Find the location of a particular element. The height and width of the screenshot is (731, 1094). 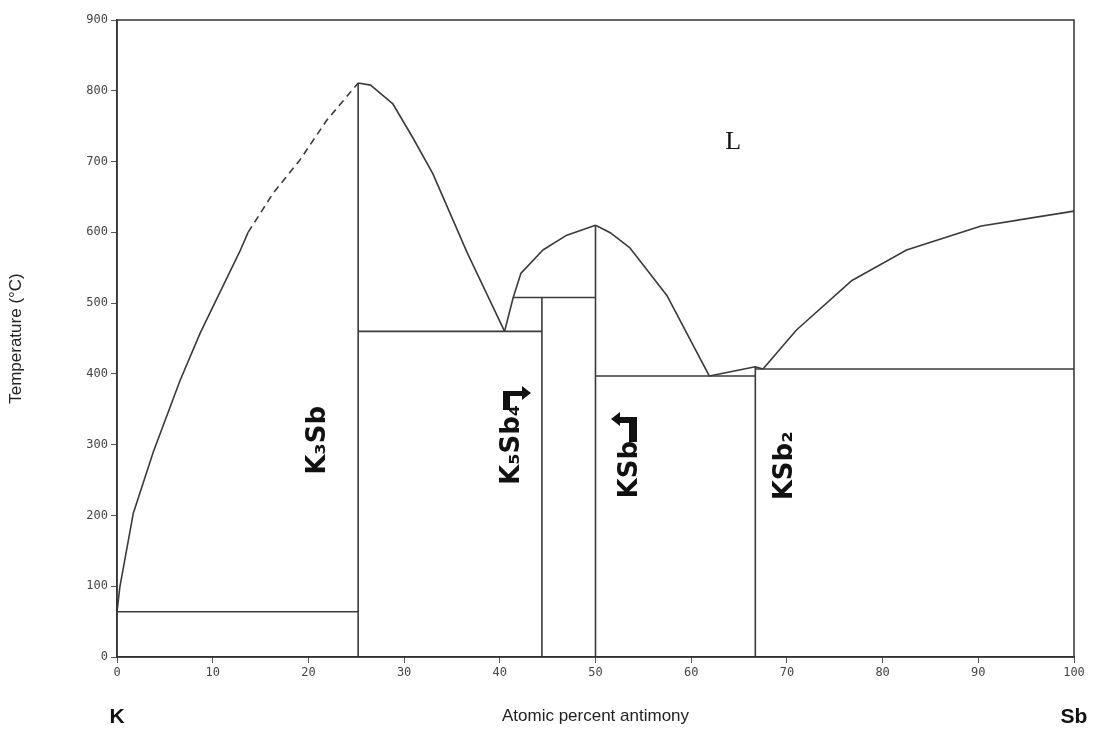

text: K is located at coordinates (117, 716).